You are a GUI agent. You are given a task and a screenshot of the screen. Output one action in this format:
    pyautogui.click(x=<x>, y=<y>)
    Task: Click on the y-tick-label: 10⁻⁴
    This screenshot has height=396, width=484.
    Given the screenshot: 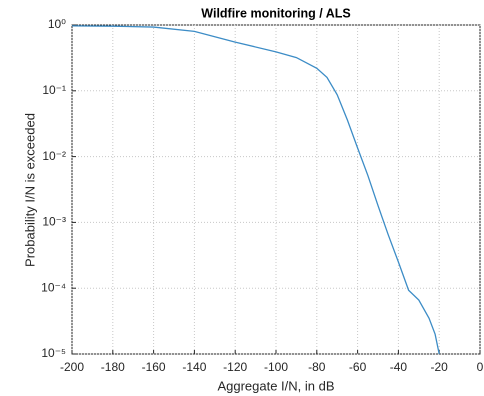 What is the action you would take?
    pyautogui.click(x=53, y=287)
    